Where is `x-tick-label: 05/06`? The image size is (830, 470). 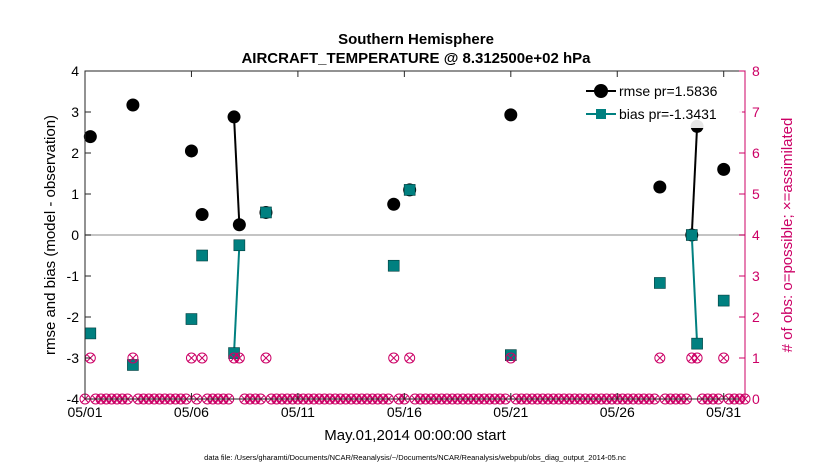 x-tick-label: 05/06 is located at coordinates (191, 412).